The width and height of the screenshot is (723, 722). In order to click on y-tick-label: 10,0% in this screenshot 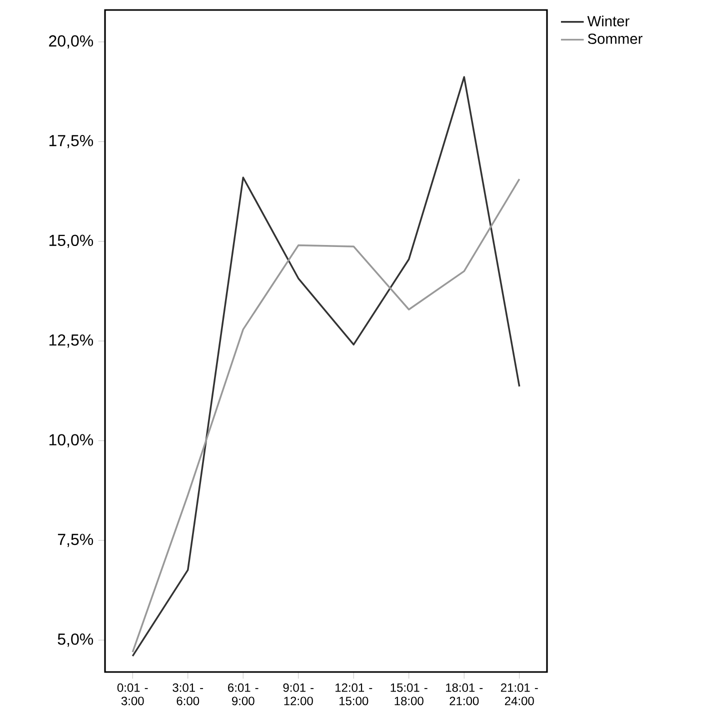, I will do `click(71, 441)`.